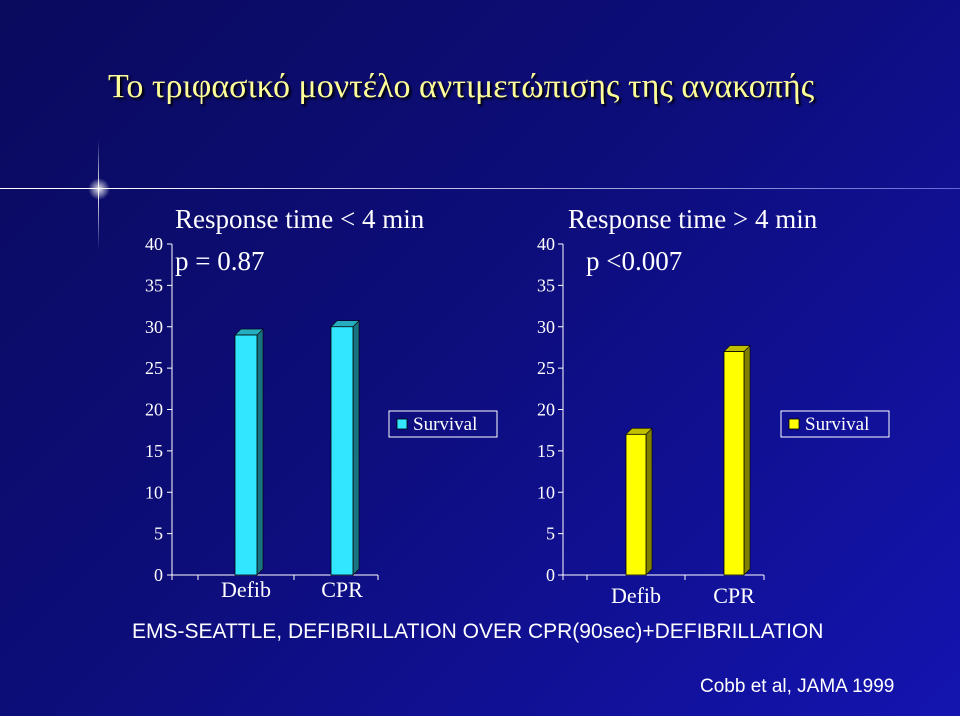  I want to click on chart-title: Response time < 4 min, so click(300, 219).